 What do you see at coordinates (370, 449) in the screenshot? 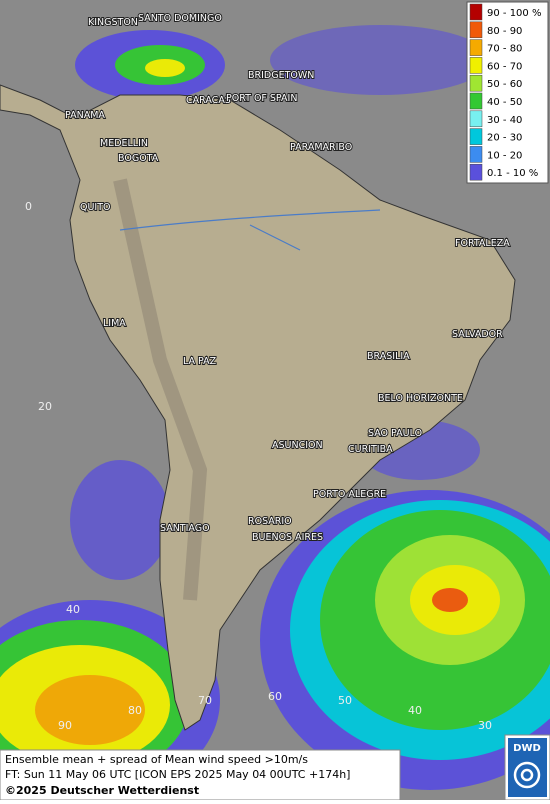
I see `city-label: CURITIBA` at bounding box center [370, 449].